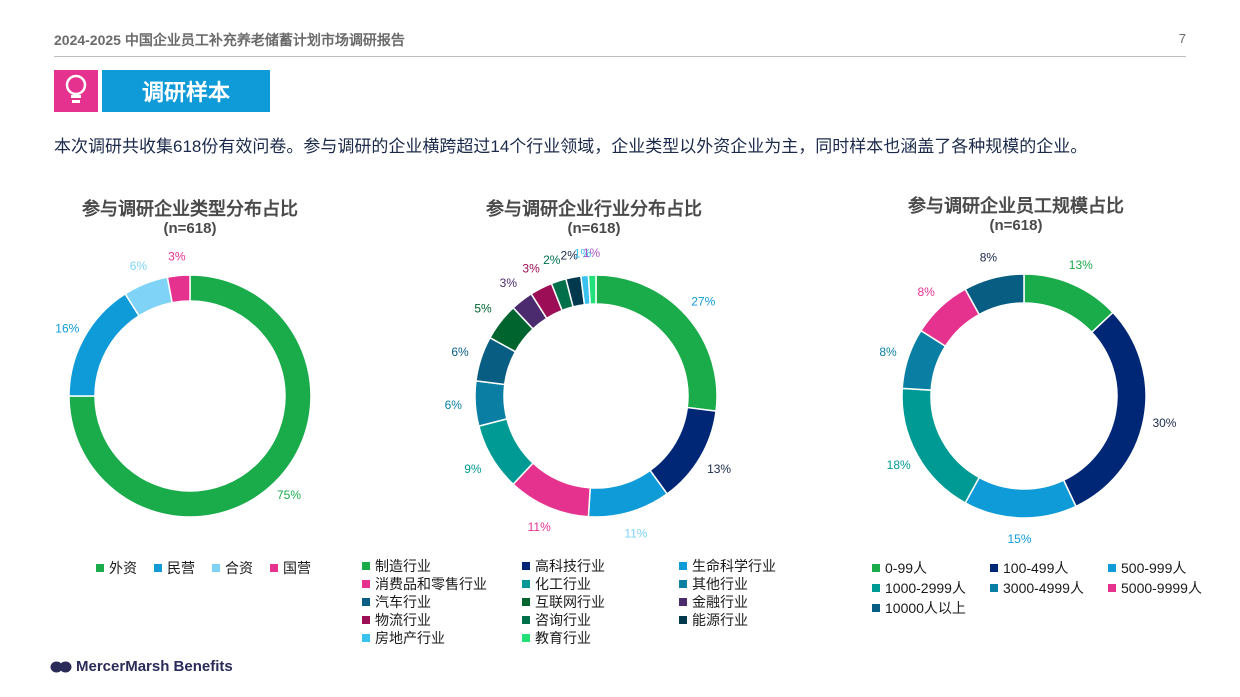 This screenshot has height=697, width=1240. I want to click on legend-label: 500-999人, so click(1154, 568).